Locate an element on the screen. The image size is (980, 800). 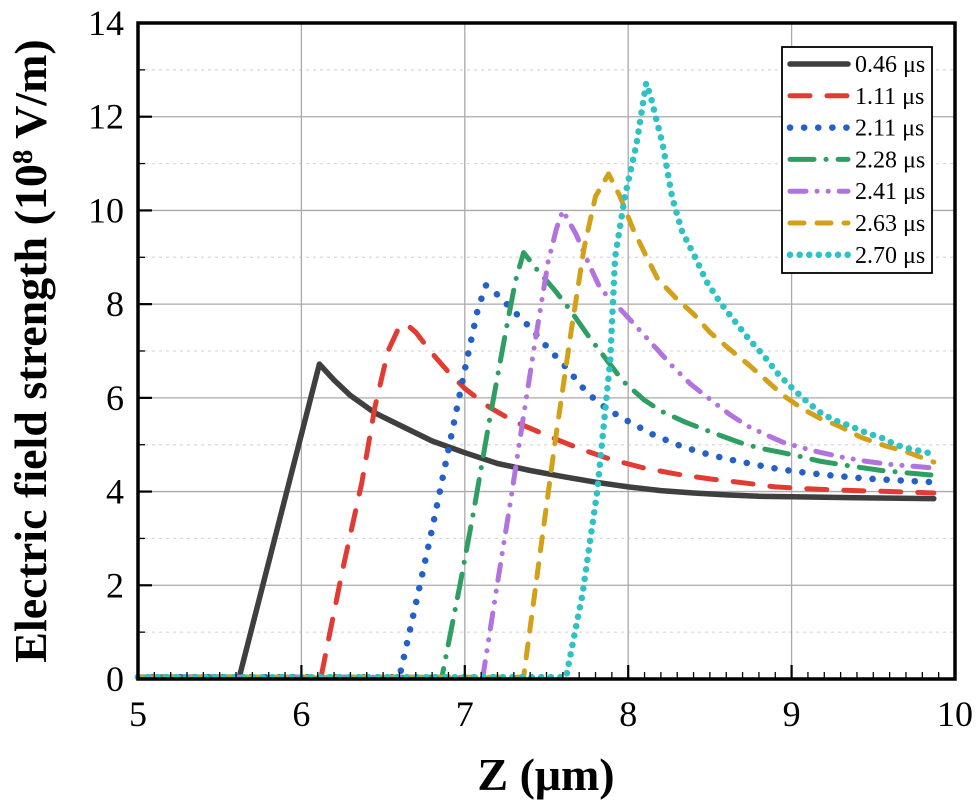
y-tick-label: 8 is located at coordinates (115, 304).